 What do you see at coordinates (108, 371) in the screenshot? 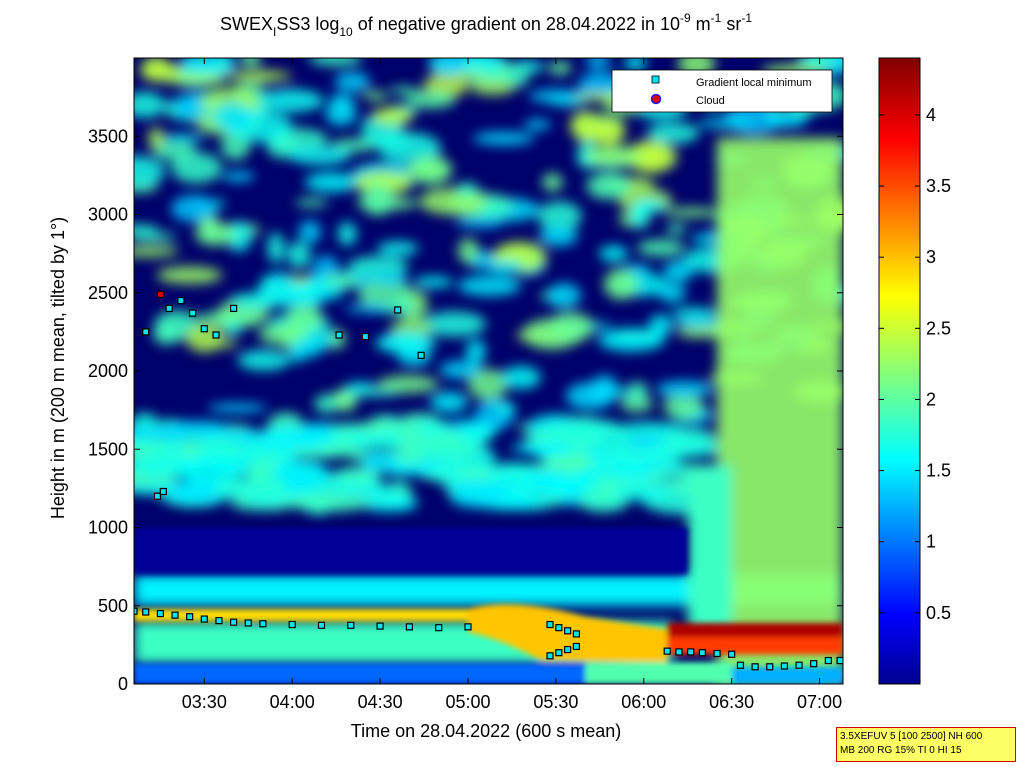
I see `y-tick-label: 2000` at bounding box center [108, 371].